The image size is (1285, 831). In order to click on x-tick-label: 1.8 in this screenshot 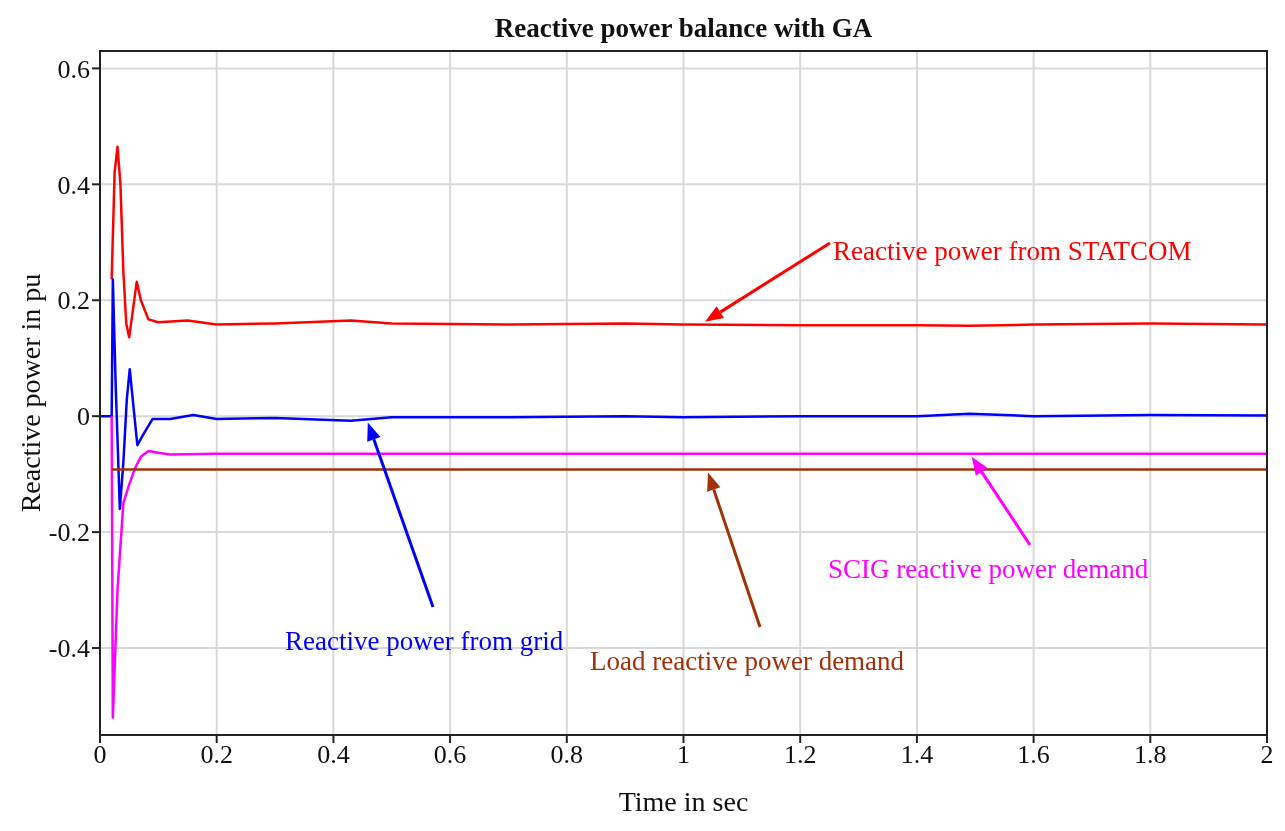, I will do `click(1150, 755)`.